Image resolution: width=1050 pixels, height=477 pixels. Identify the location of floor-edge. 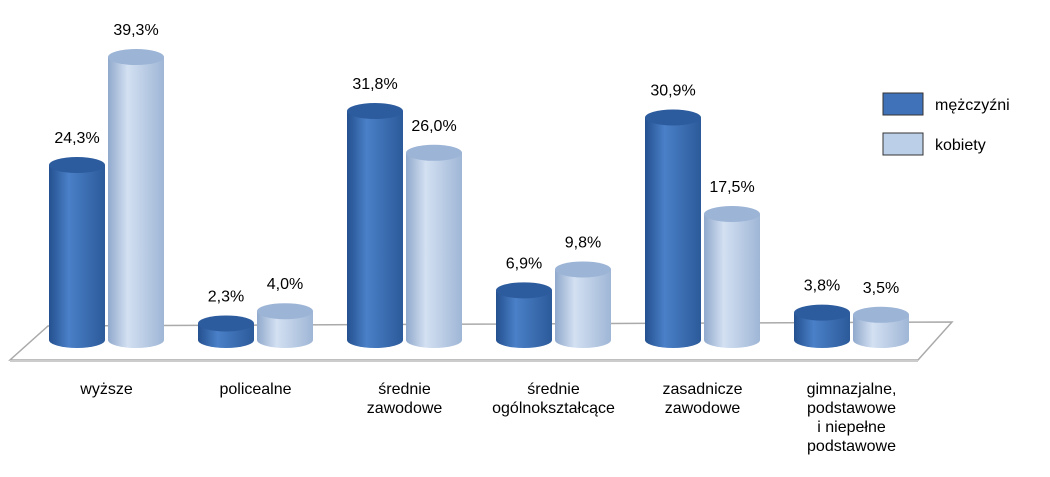
(464, 361).